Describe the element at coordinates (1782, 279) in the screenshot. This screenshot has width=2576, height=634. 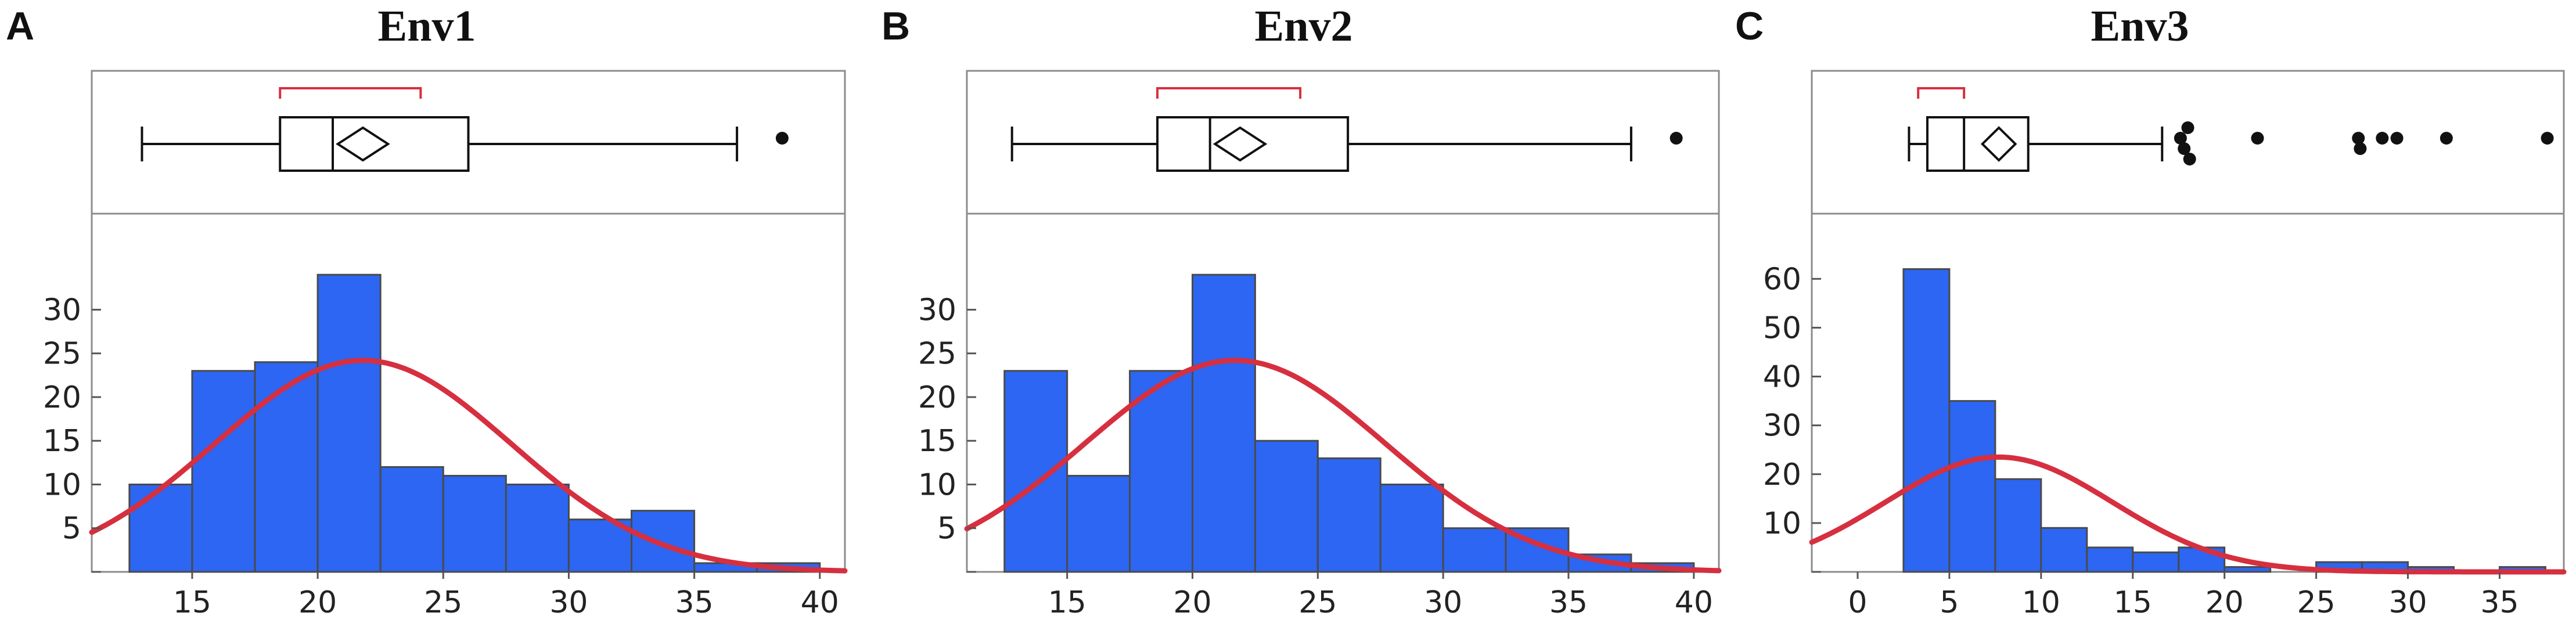
I see `y-tick-label: 60` at that location.